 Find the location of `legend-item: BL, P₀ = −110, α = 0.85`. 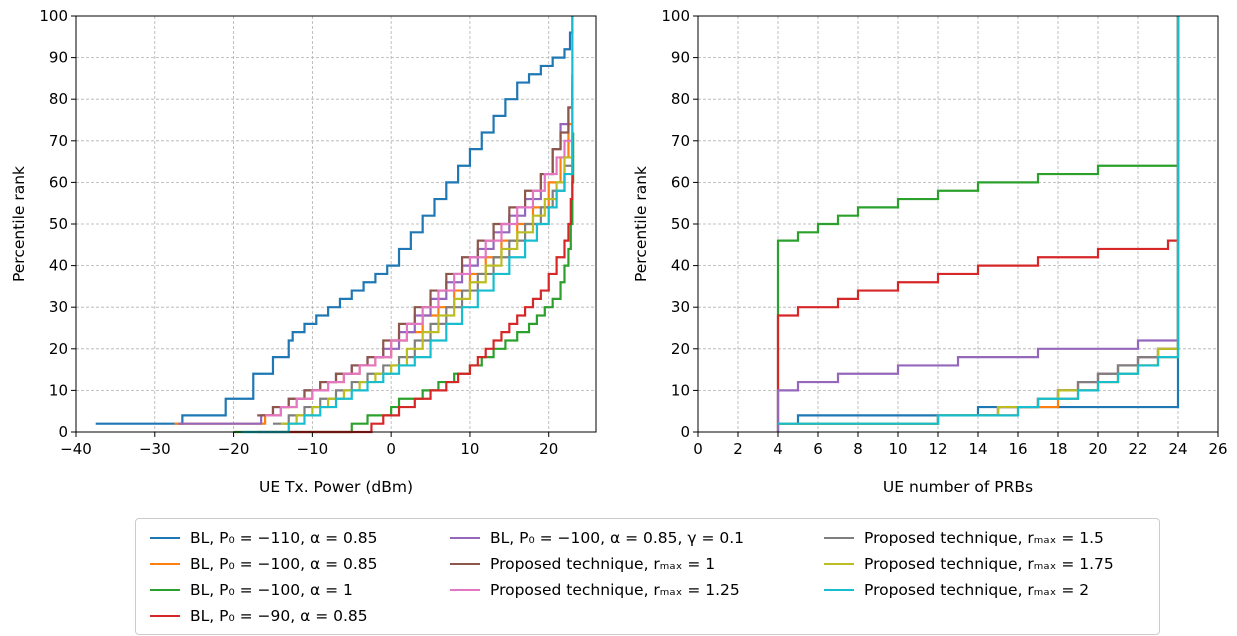

legend-item: BL, P₀ = −110, α = 0.85 is located at coordinates (260, 538).